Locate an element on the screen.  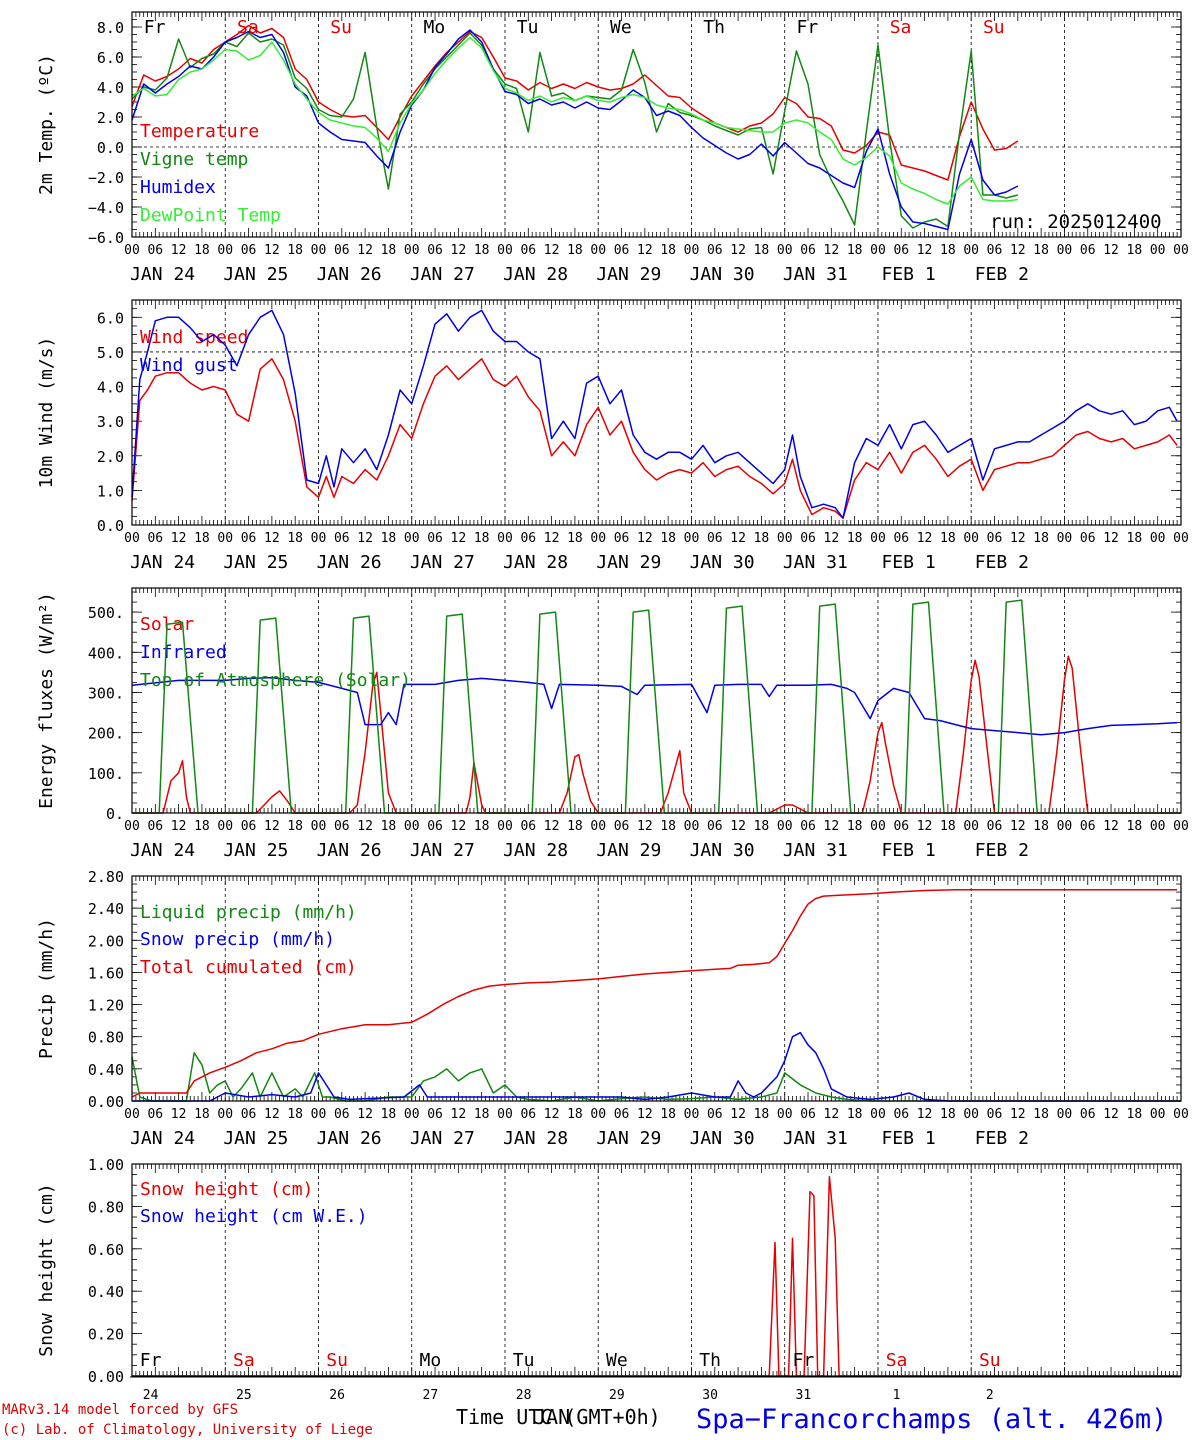
y-tick-label: 300. is located at coordinates (106, 693).